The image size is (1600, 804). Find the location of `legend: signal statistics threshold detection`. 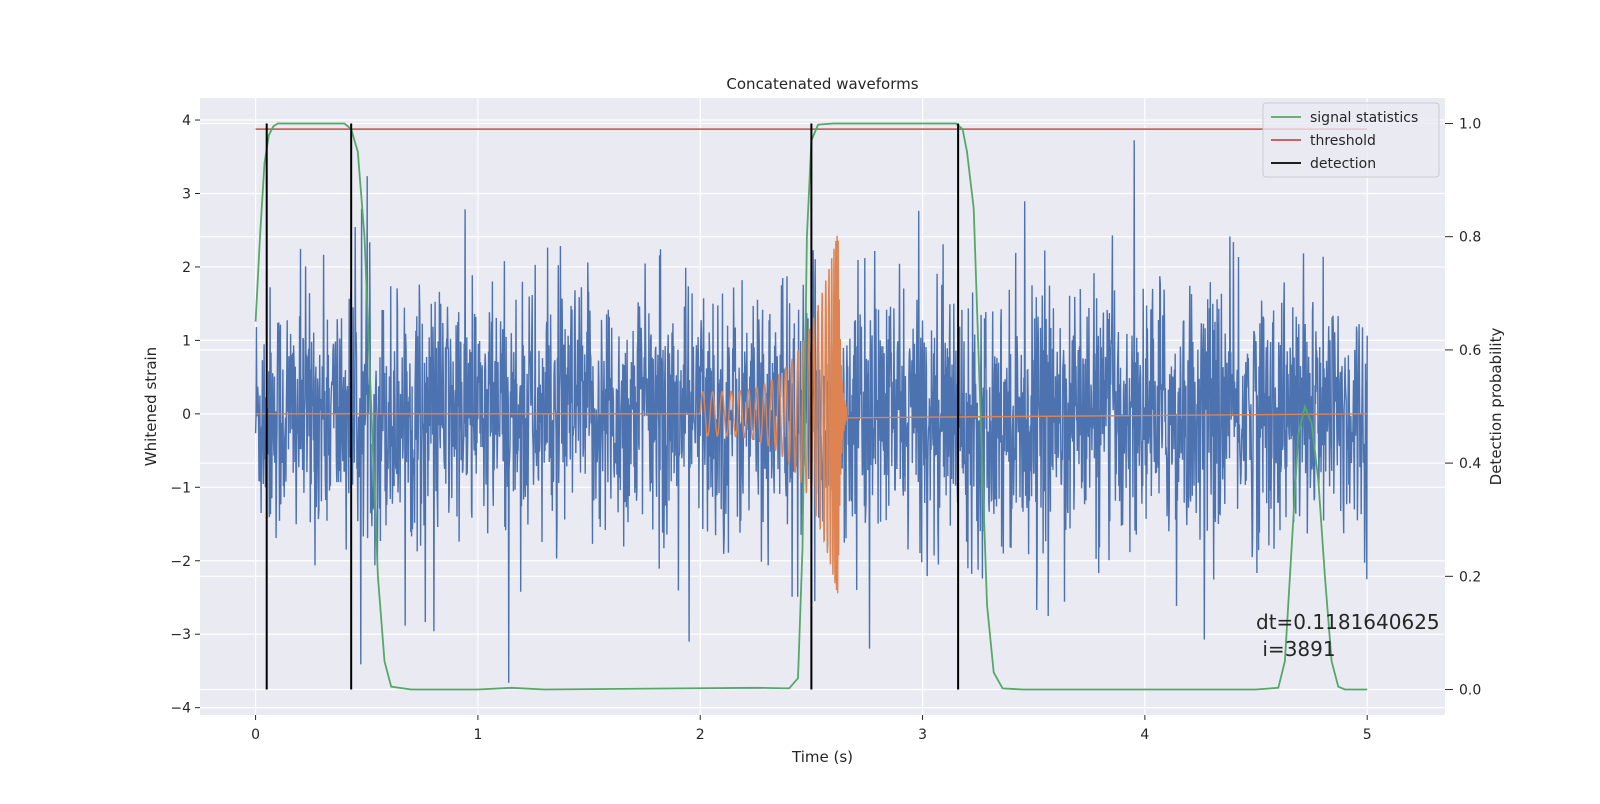

legend: signal statistics threshold detection is located at coordinates (1351, 140).